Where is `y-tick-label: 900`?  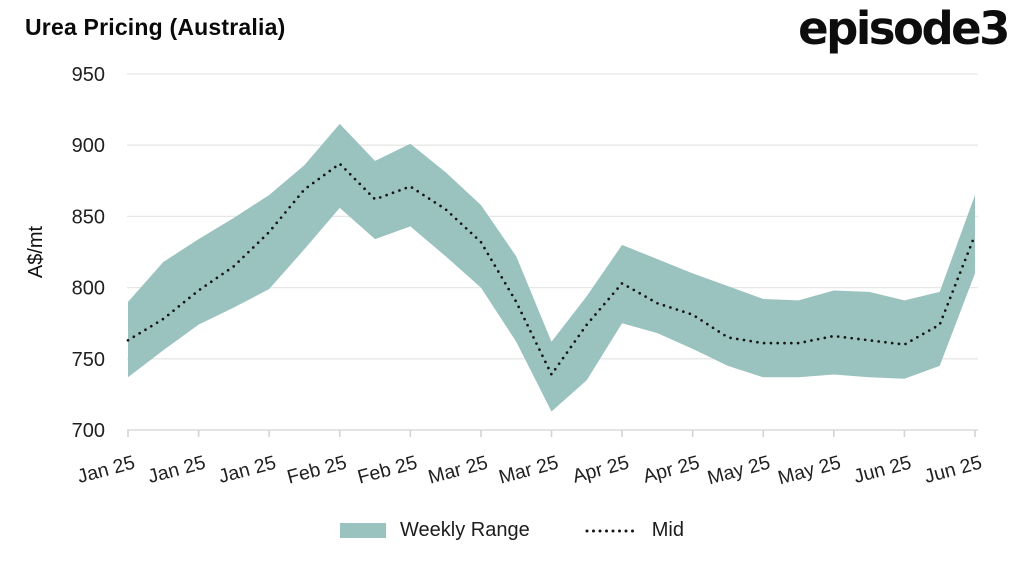
y-tick-label: 900 is located at coordinates (88, 146).